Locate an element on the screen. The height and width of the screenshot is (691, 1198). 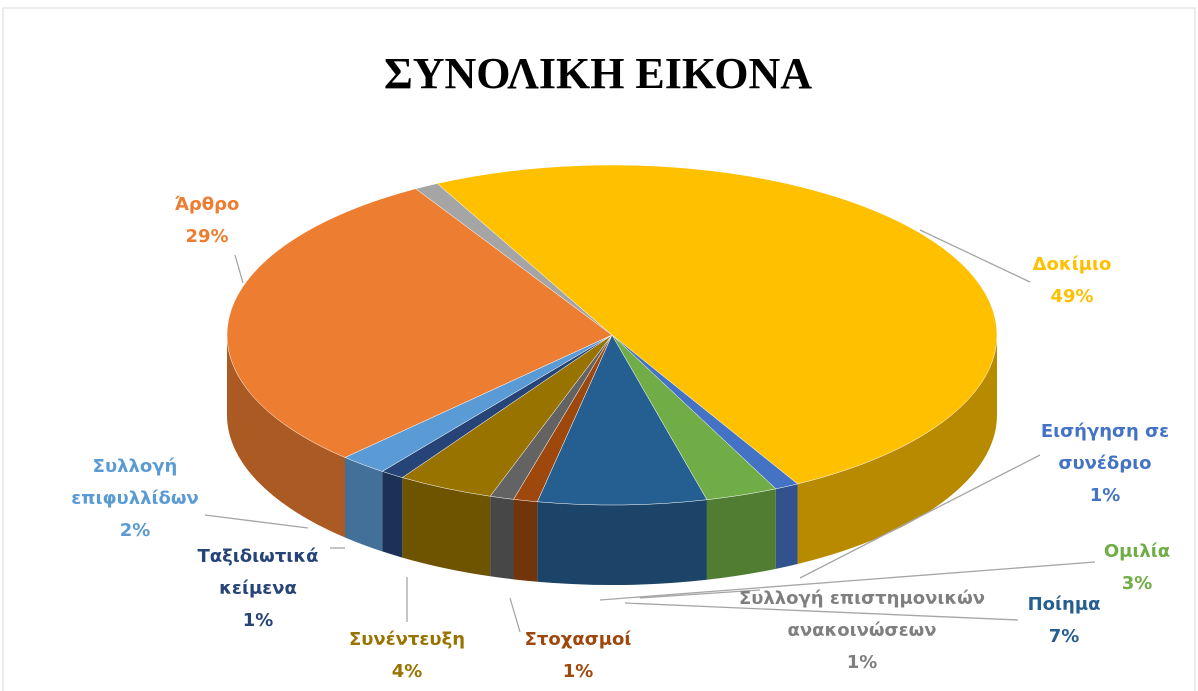
slice-label: Άρθρο is located at coordinates (207, 204).